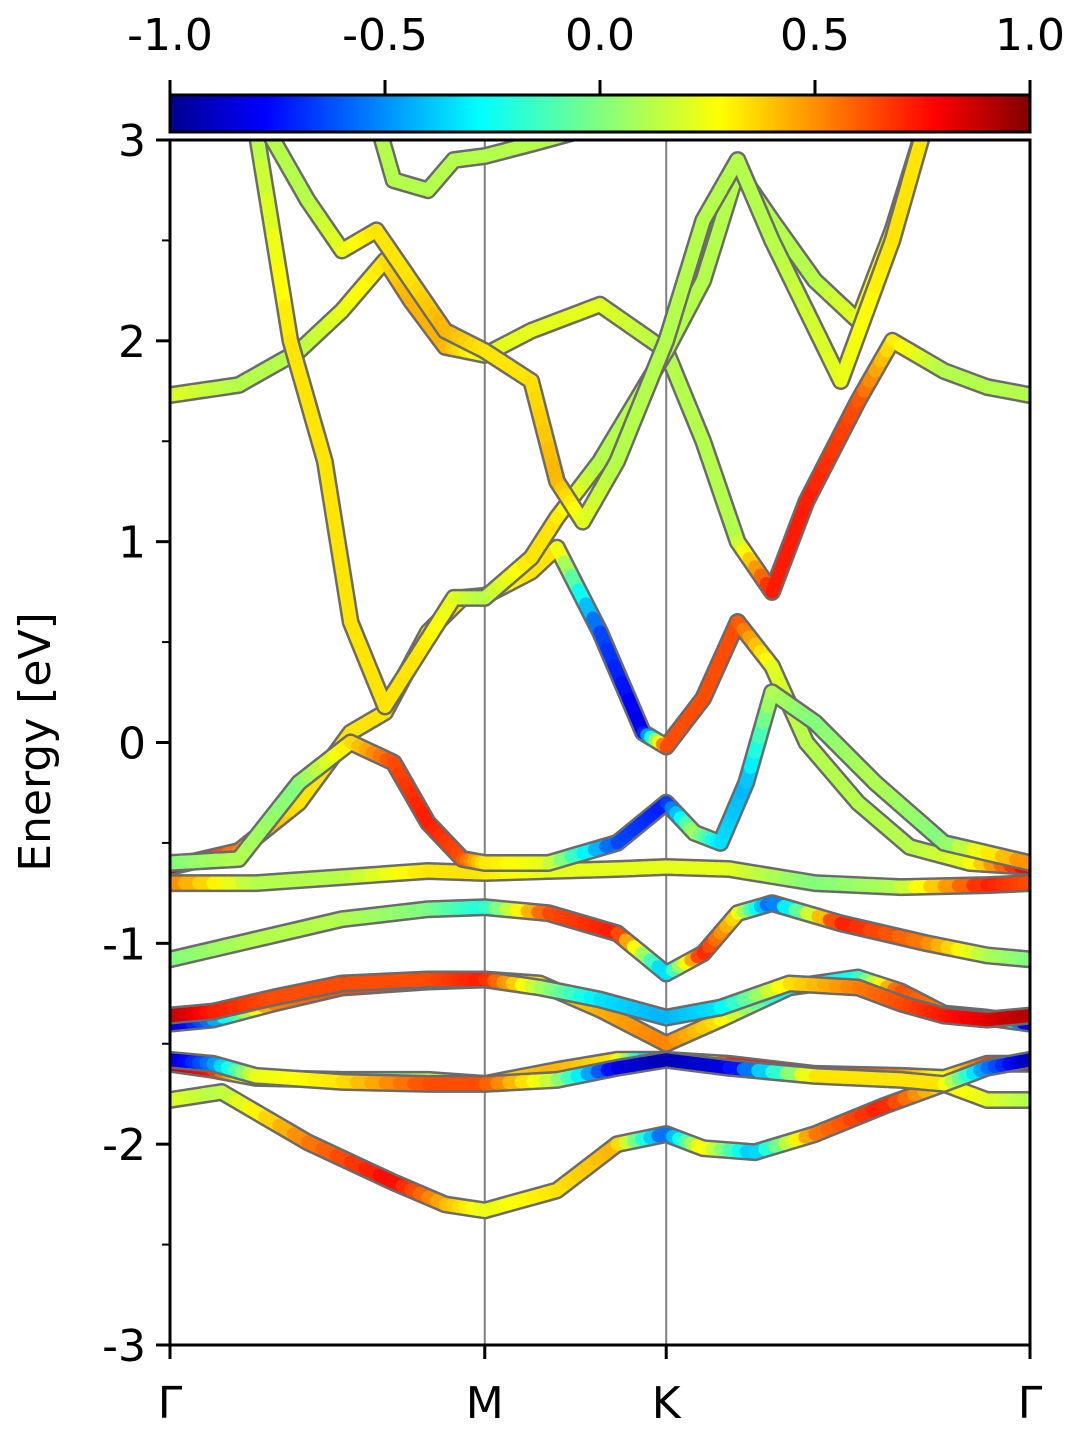  Describe the element at coordinates (170, 35) in the screenshot. I see `colorbar-tick-label: -1.0` at that location.